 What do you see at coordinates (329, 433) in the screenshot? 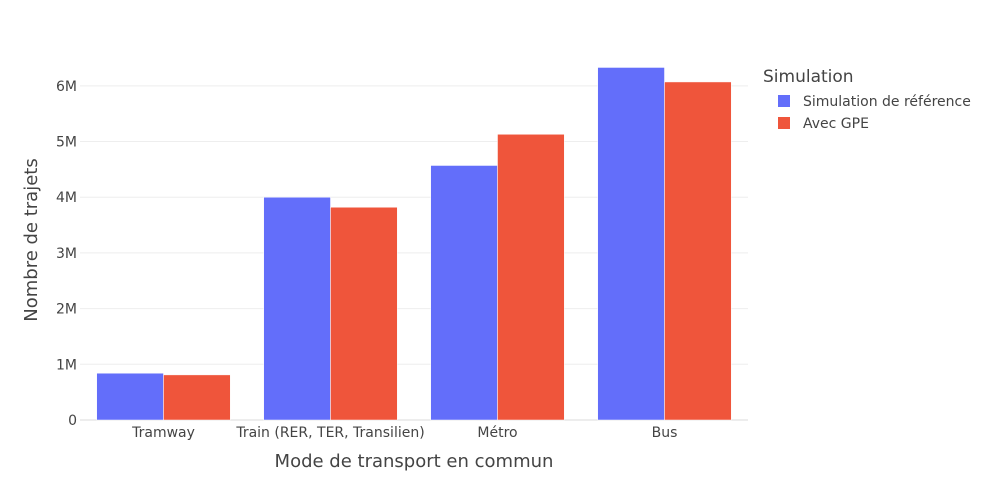
I see `x-tick-label: Train (RER, TER, Transilien)` at bounding box center [329, 433].